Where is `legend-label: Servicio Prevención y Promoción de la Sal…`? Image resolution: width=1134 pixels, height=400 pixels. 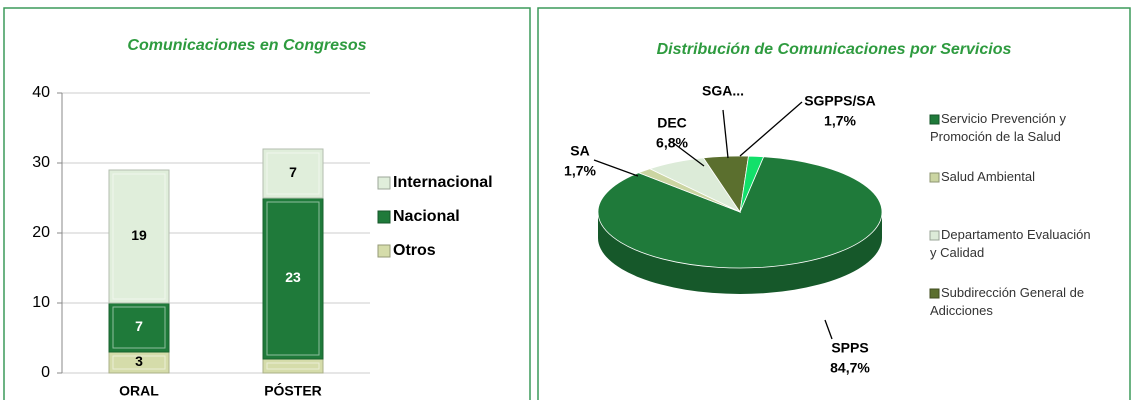 legend-label: Servicio Prevención y Promoción de la Sal… is located at coordinates (998, 127).